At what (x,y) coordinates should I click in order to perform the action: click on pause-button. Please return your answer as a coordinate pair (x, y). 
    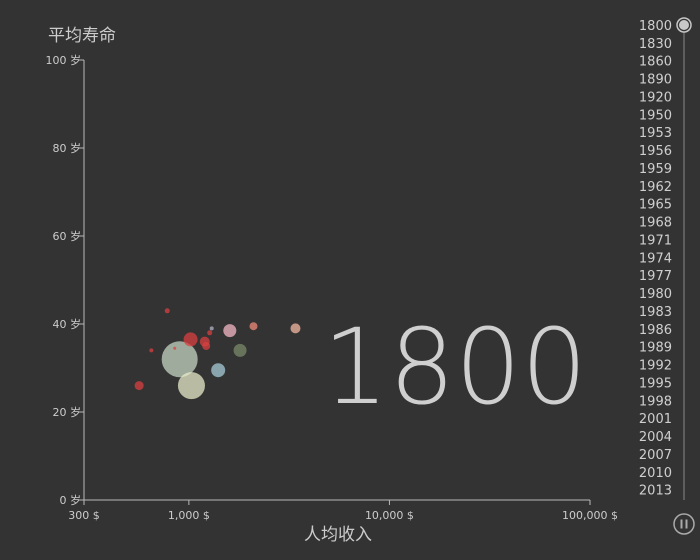
    Looking at the image, I should click on (684, 524).